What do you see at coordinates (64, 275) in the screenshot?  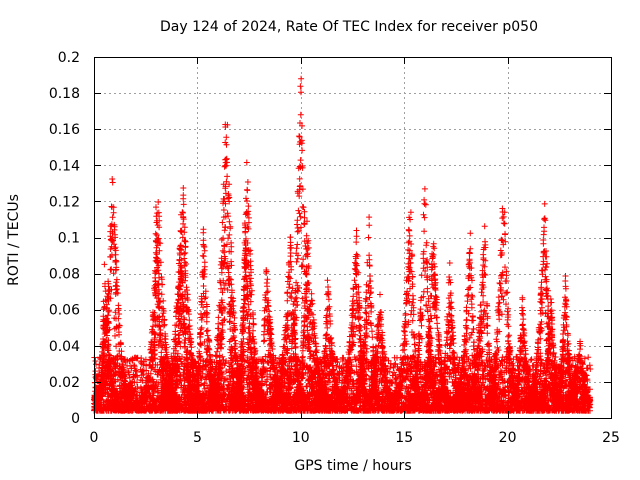 I see `y-tick-label: 0.08` at bounding box center [64, 275].